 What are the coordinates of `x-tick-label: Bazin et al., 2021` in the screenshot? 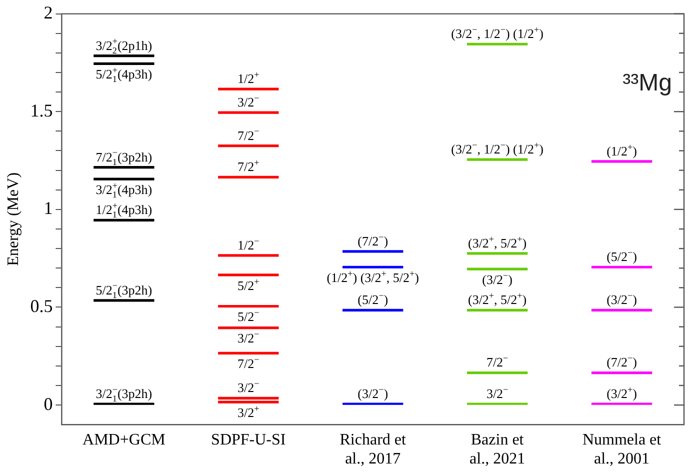 It's located at (498, 449).